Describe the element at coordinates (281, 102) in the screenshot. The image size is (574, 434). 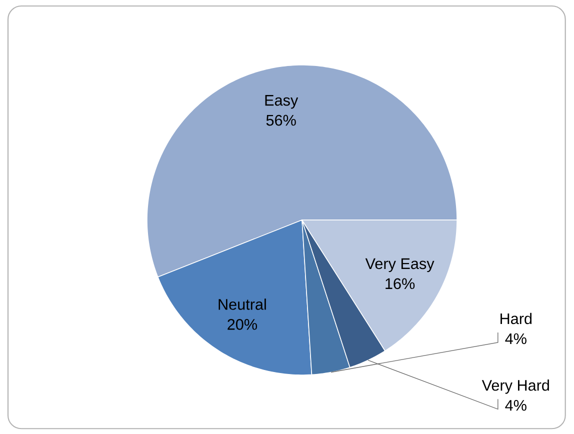
I see `slice-label: Easy` at that location.